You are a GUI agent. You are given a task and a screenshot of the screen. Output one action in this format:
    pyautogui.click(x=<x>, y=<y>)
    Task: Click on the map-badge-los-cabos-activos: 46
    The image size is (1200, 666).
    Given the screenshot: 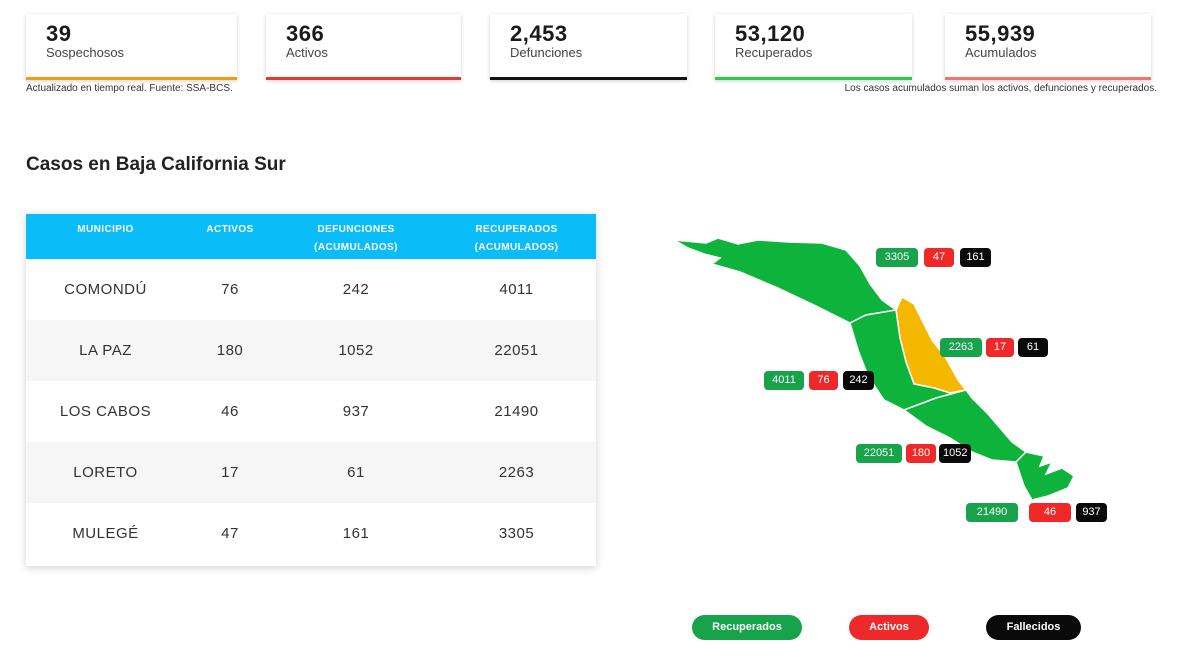 What is the action you would take?
    pyautogui.click(x=1050, y=512)
    